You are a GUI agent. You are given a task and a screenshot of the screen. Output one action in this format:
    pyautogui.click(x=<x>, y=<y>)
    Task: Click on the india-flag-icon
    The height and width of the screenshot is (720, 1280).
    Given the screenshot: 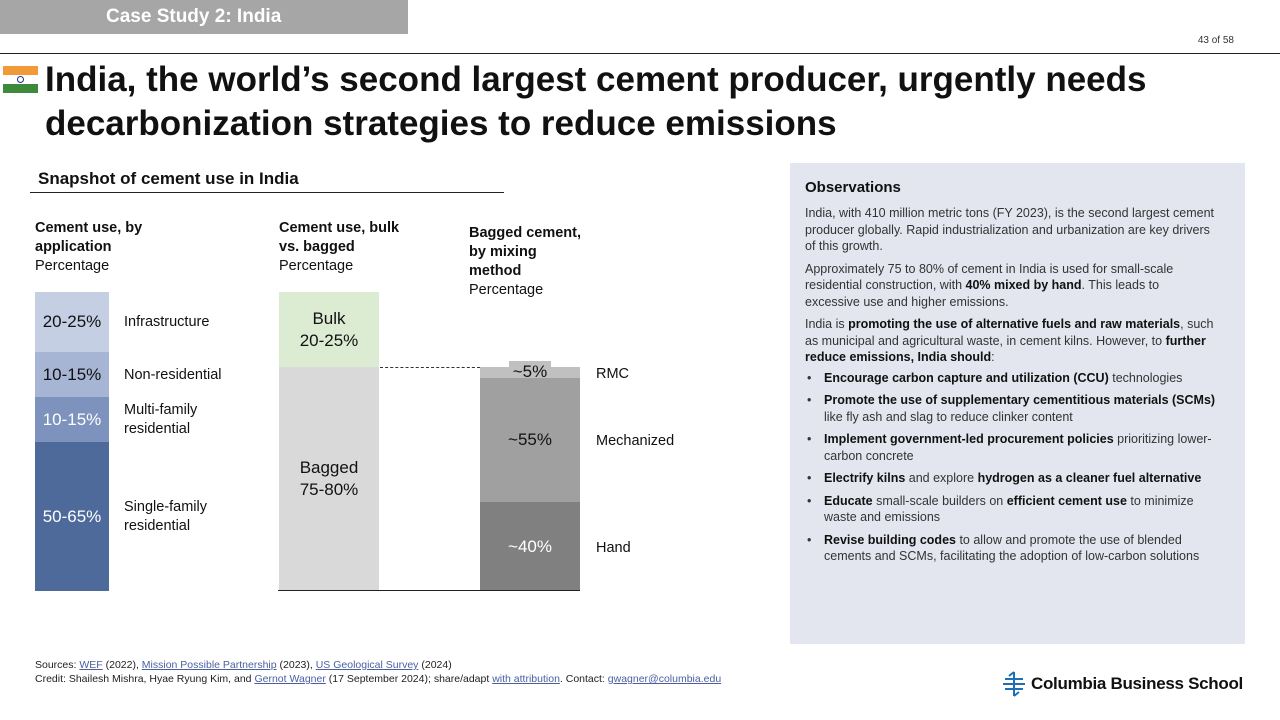 What is the action you would take?
    pyautogui.click(x=20, y=79)
    